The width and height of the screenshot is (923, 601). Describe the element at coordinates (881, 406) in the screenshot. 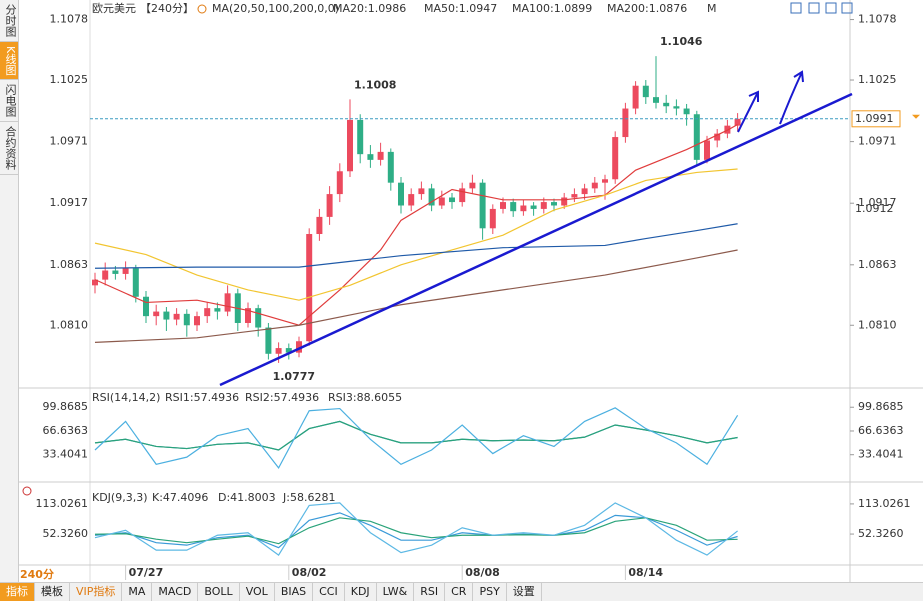

I see `y-tick-label: 99.8685` at that location.